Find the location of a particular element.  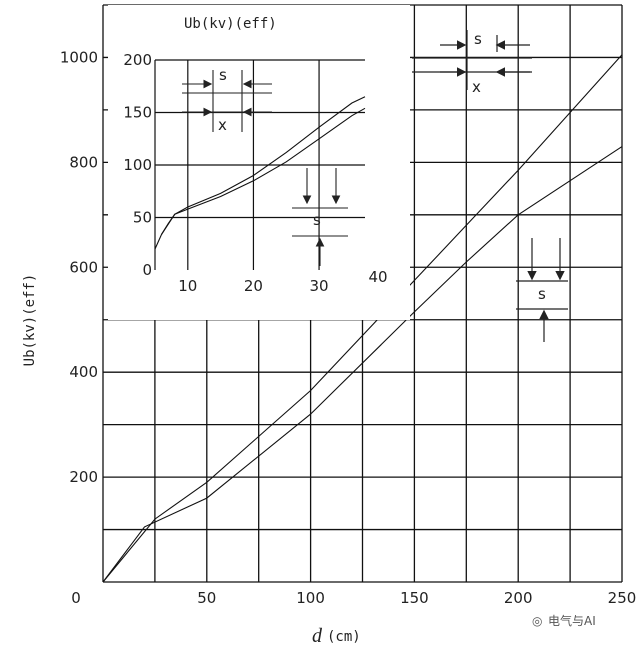

x-tick-label: 50 is located at coordinates (206, 598).